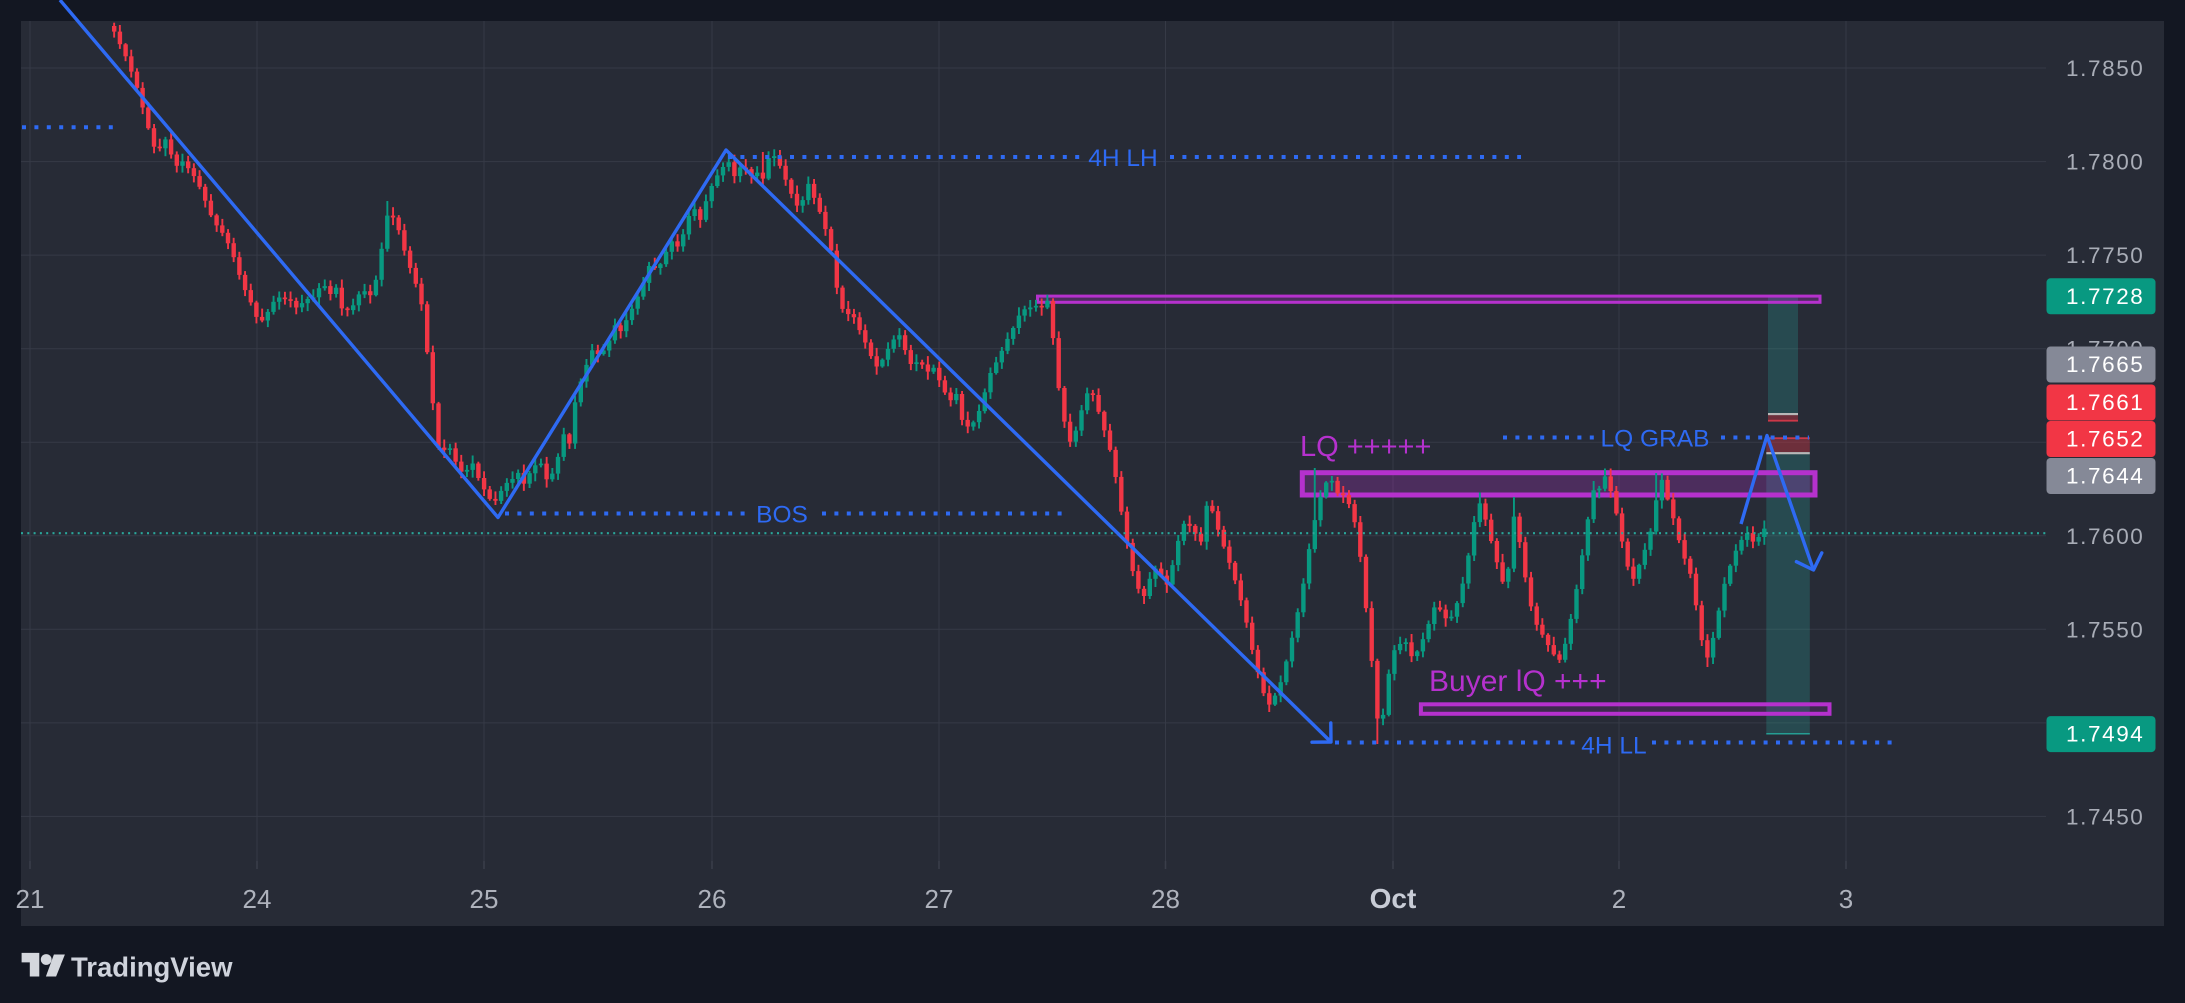 This screenshot has height=1003, width=2185. I want to click on svg-text: 1.7644, so click(2105, 476).